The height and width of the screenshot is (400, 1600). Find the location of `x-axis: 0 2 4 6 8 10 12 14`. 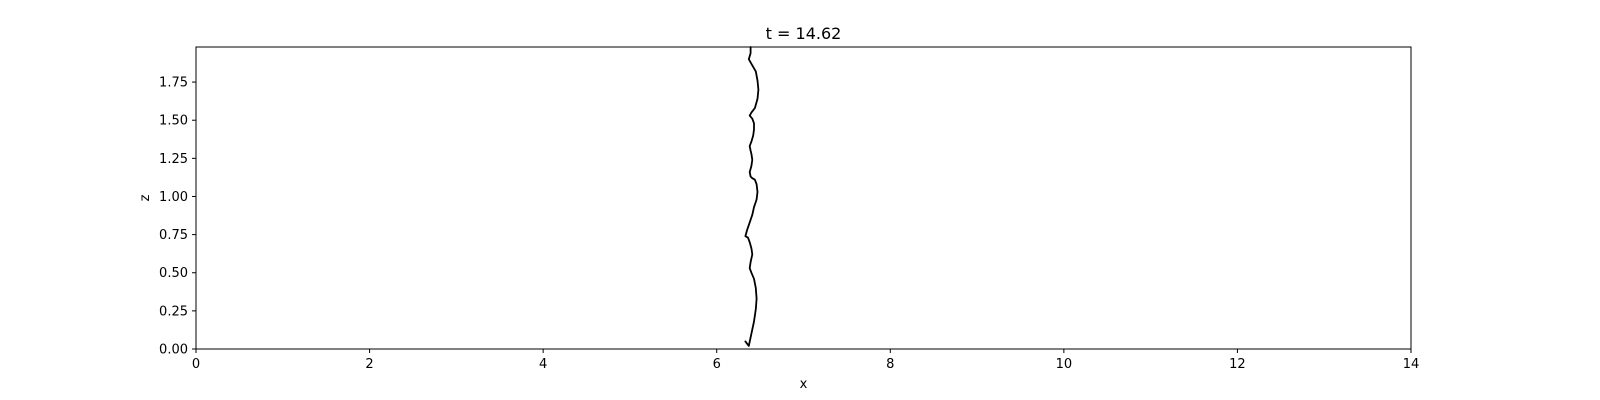

x-axis: 0 2 4 6 8 10 12 14 is located at coordinates (805, 360).